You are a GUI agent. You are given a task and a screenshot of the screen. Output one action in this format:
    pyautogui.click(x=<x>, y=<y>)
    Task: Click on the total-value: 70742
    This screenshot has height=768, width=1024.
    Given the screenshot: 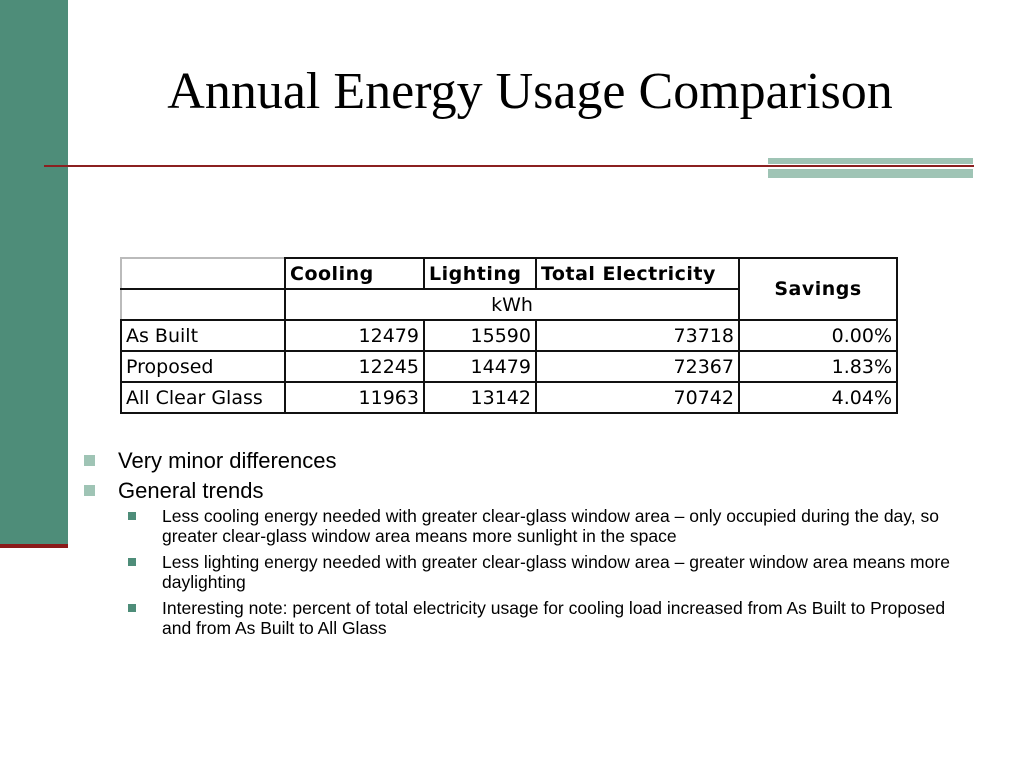 What is the action you would take?
    pyautogui.click(x=637, y=397)
    